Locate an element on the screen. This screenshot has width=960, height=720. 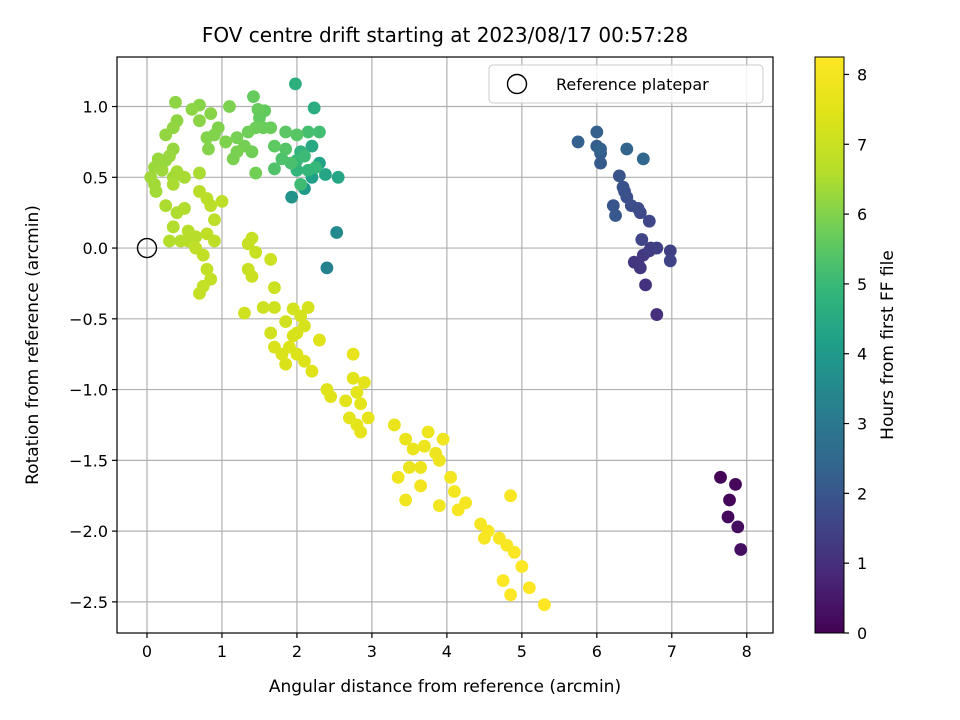
legend-box is located at coordinates (626, 84).